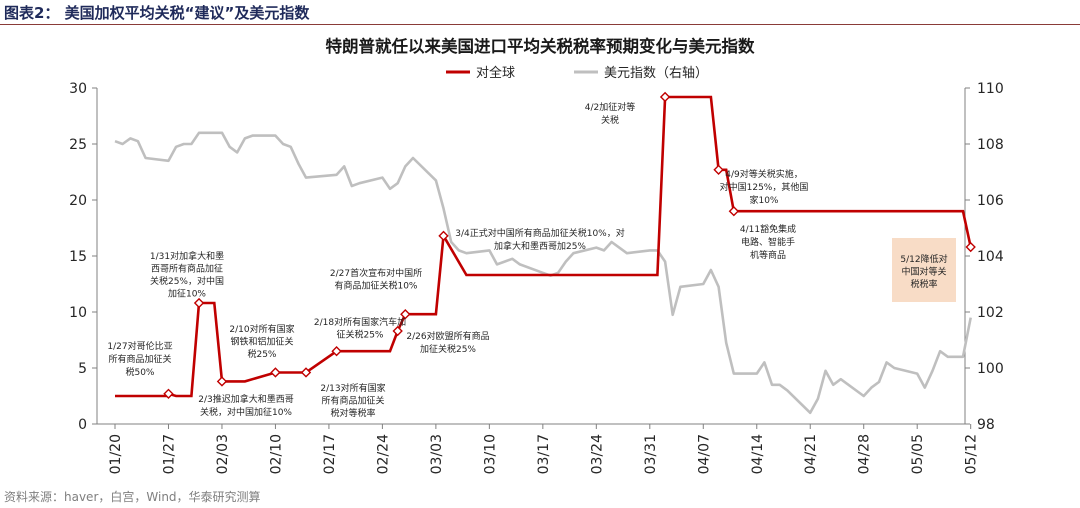  What do you see at coordinates (541, 46) in the screenshot?
I see `chart-title: 特朗普就任以来美国进口平均关税税率预期变化与美元指数` at bounding box center [541, 46].